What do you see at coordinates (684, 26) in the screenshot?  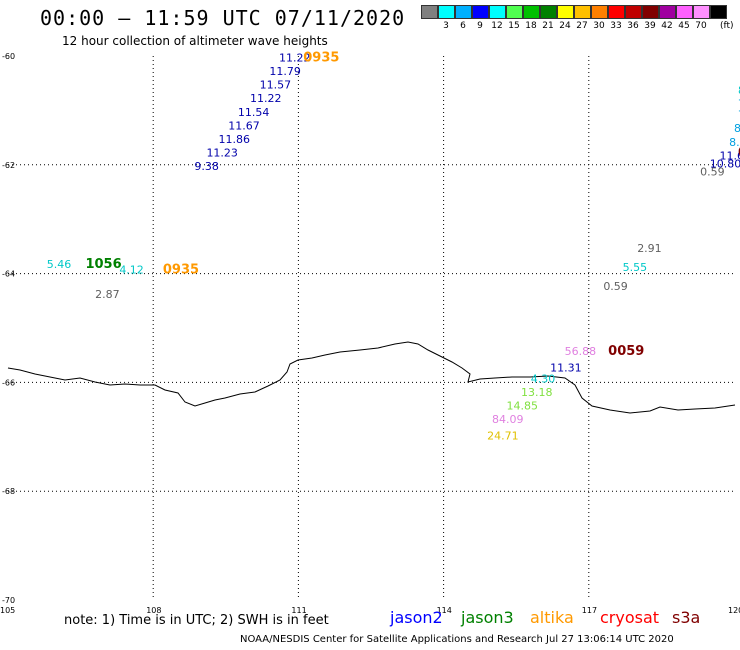 I see `scale-tick-label: 45` at bounding box center [684, 26].